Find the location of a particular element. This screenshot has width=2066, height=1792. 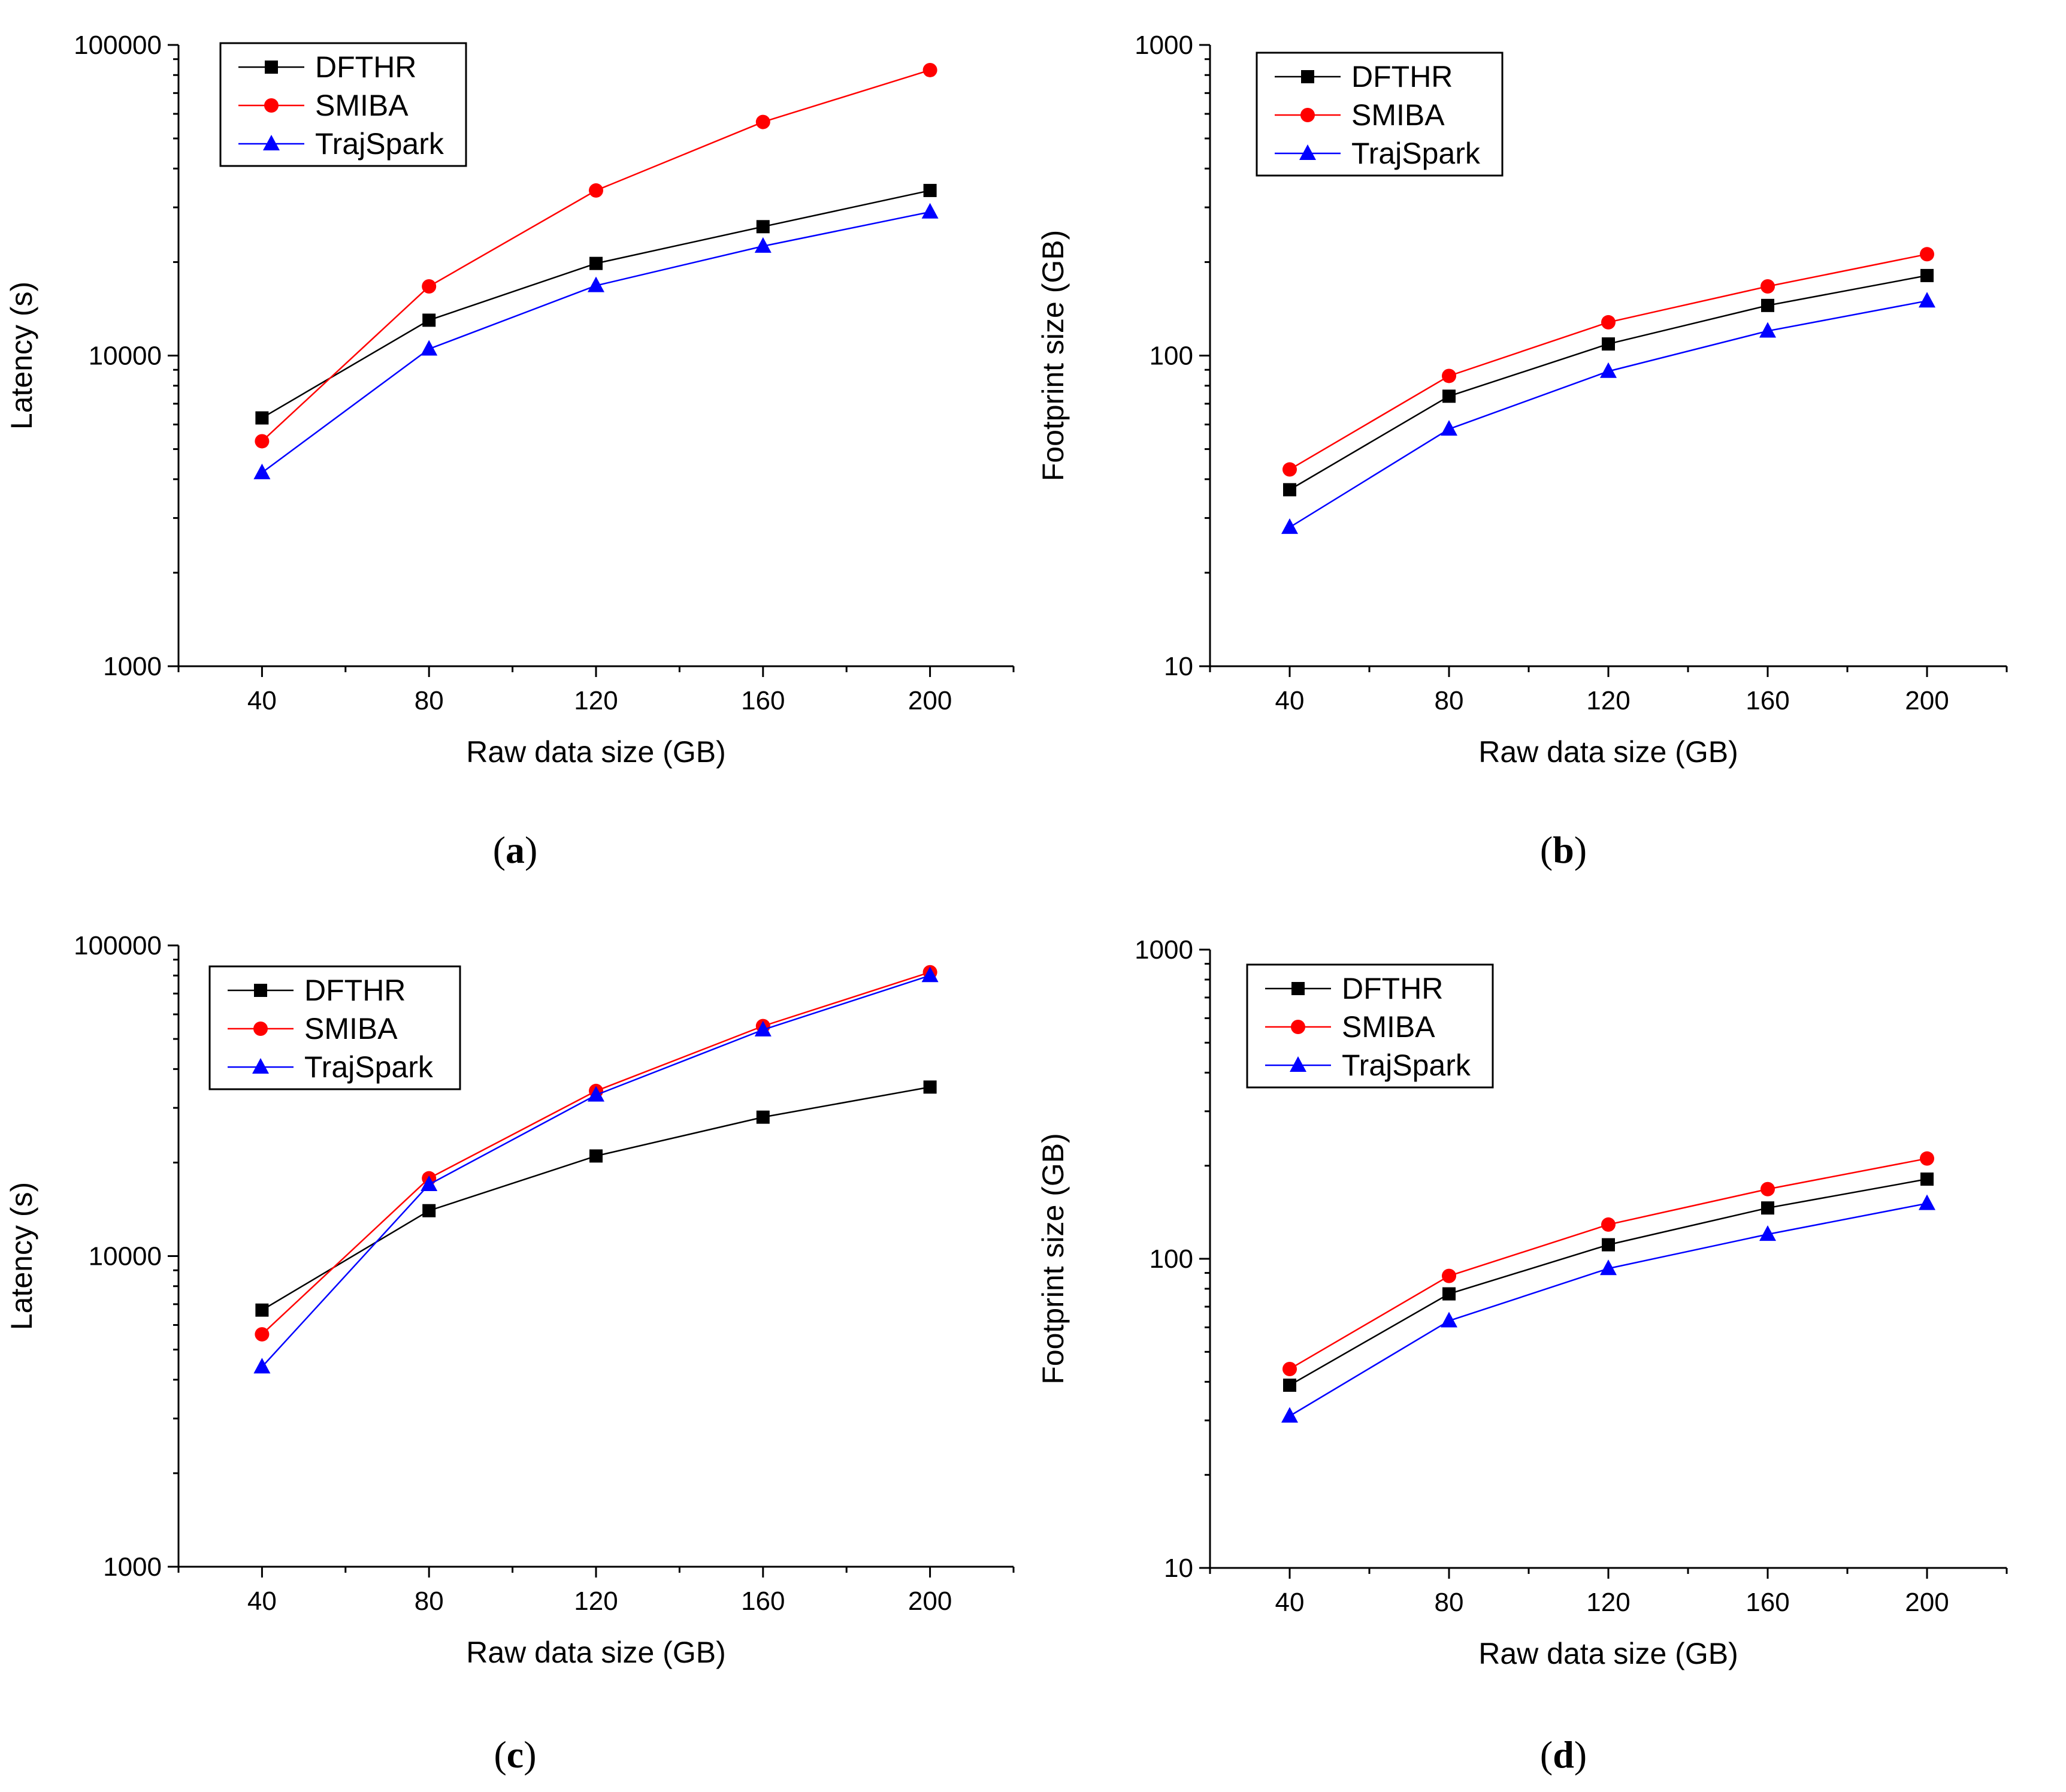

panel-label: (b) is located at coordinates (1563, 850).